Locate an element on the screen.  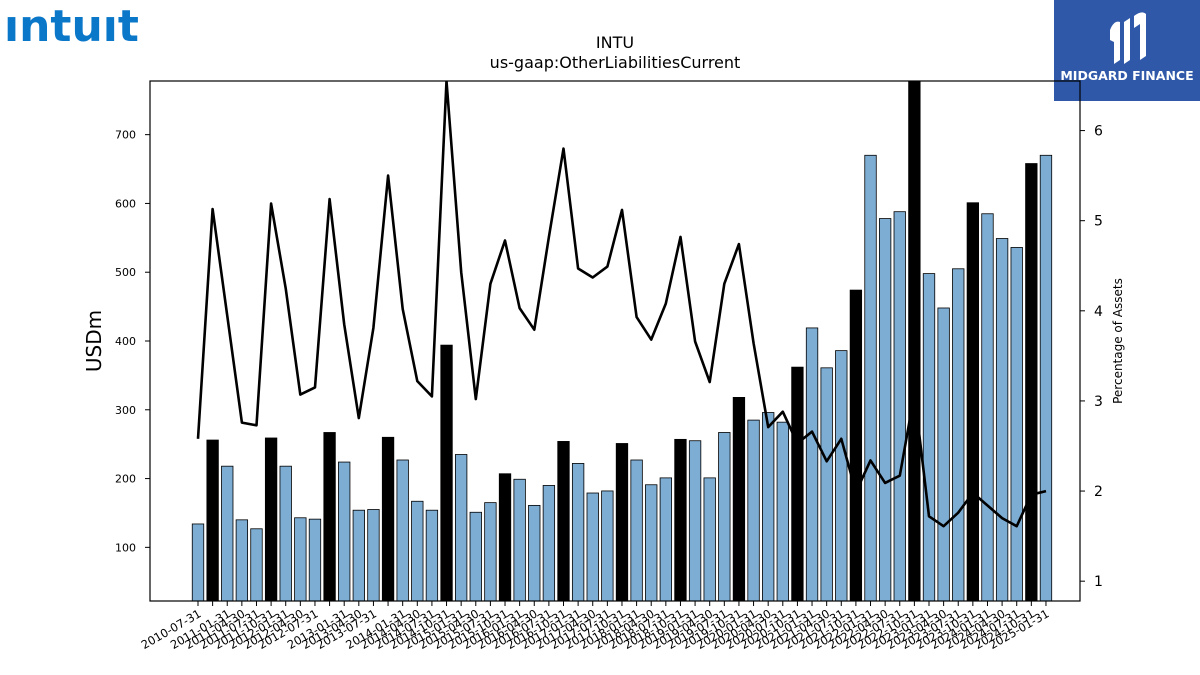
y-tick-label: 700 is located at coordinates (125, 135).